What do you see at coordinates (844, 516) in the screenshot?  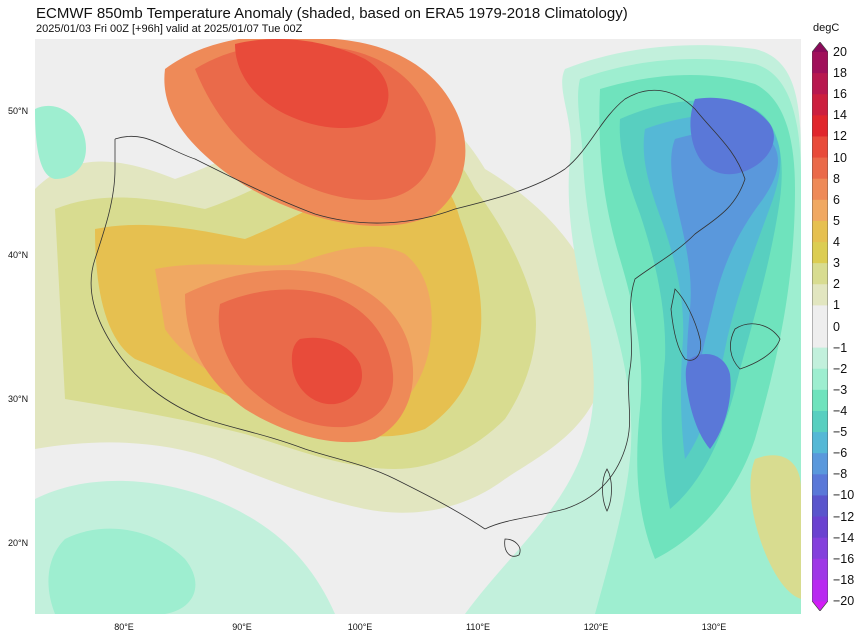 I see `colorbar-label: −12` at bounding box center [844, 516].